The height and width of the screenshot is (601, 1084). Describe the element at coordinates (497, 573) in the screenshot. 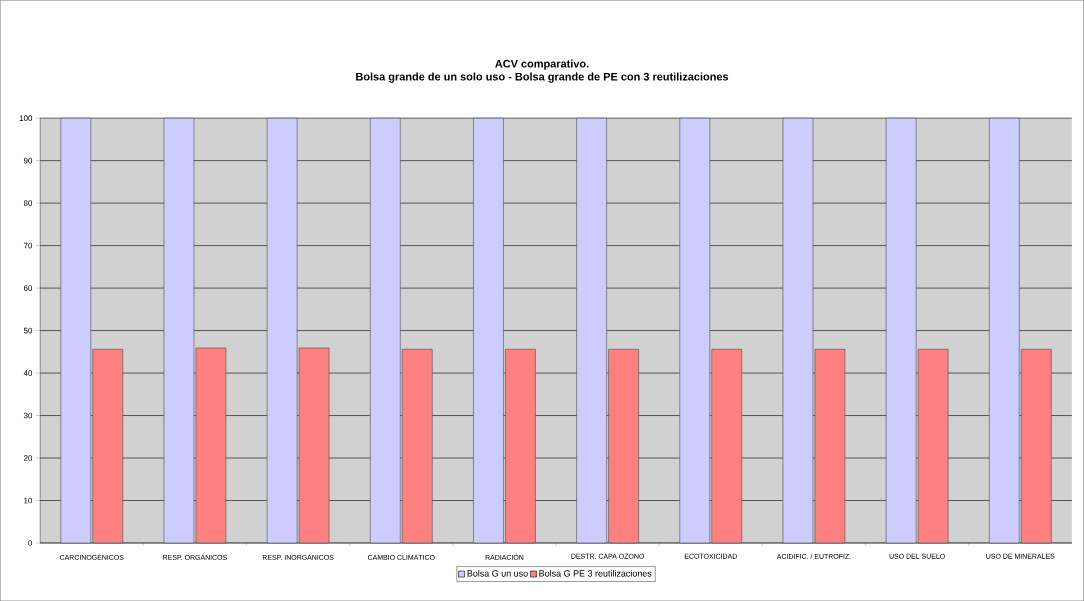

I see `legend-label: Bolsa G un uso` at that location.